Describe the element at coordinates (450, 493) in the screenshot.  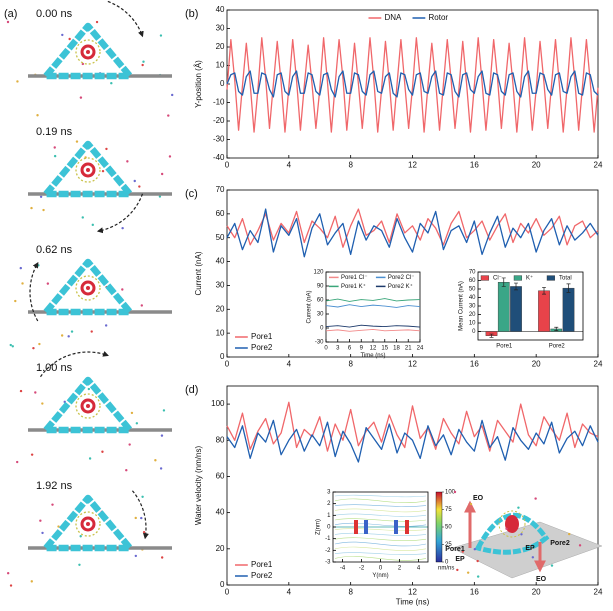
I see `colorbar-tick-label: 100` at that location.